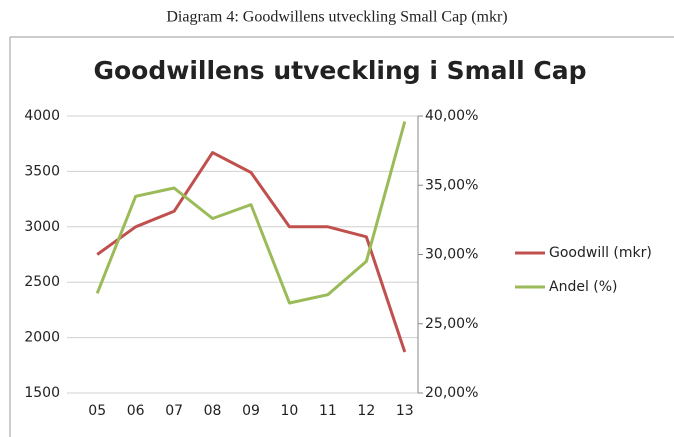 The image size is (674, 437). I want to click on legend-label: Goodwill (mkr), so click(600, 253).